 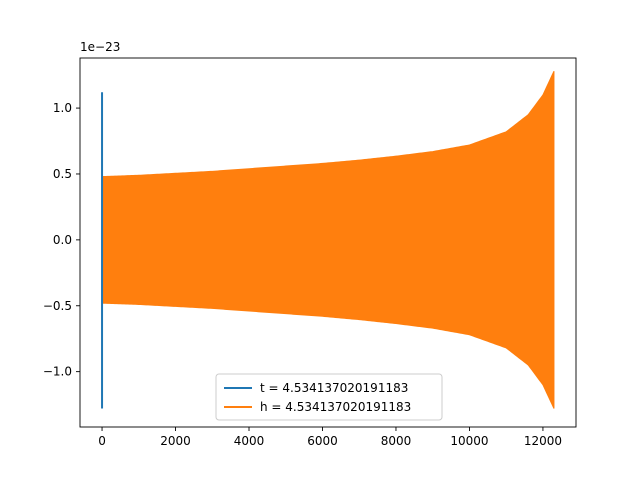 I want to click on x-axis: 0 2000 4000 6000 8000 10000 12000, so click(x=330, y=437).